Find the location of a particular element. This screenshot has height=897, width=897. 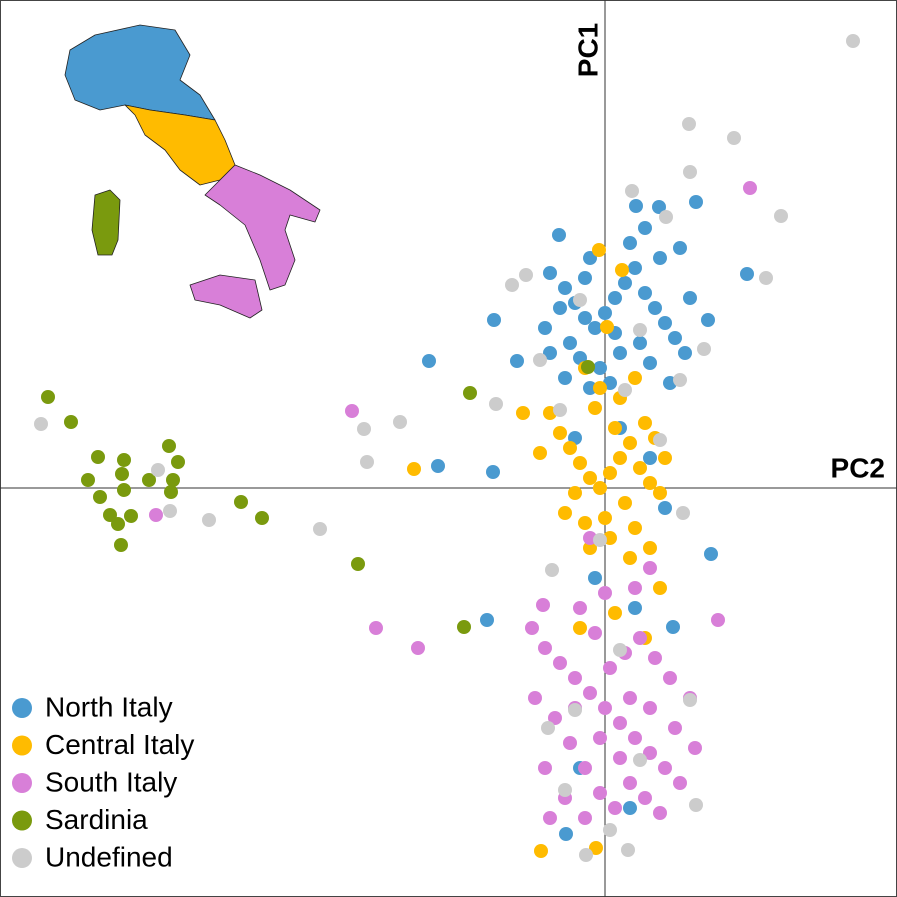

legend-label: North Italy is located at coordinates (109, 706).